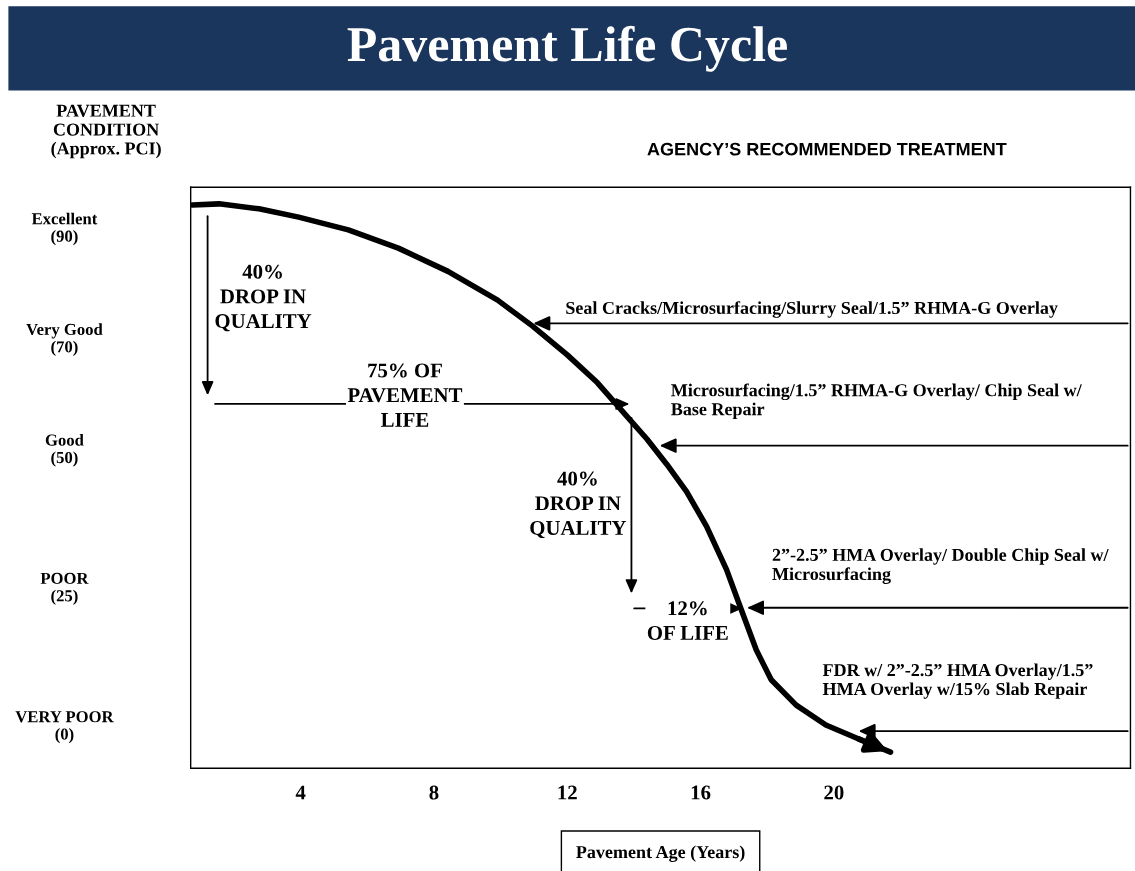 This screenshot has width=1135, height=871. I want to click on y-tick-label: Good (50), so click(64, 450).